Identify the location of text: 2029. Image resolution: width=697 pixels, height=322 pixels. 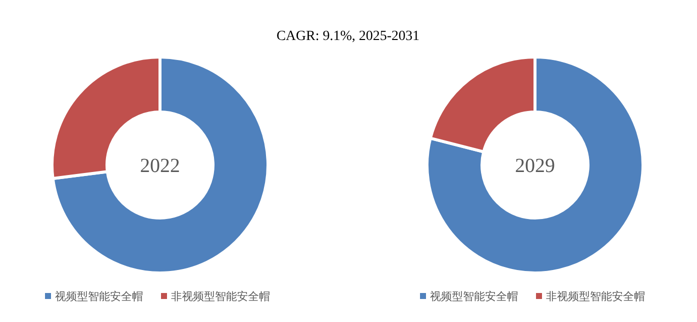
(535, 166).